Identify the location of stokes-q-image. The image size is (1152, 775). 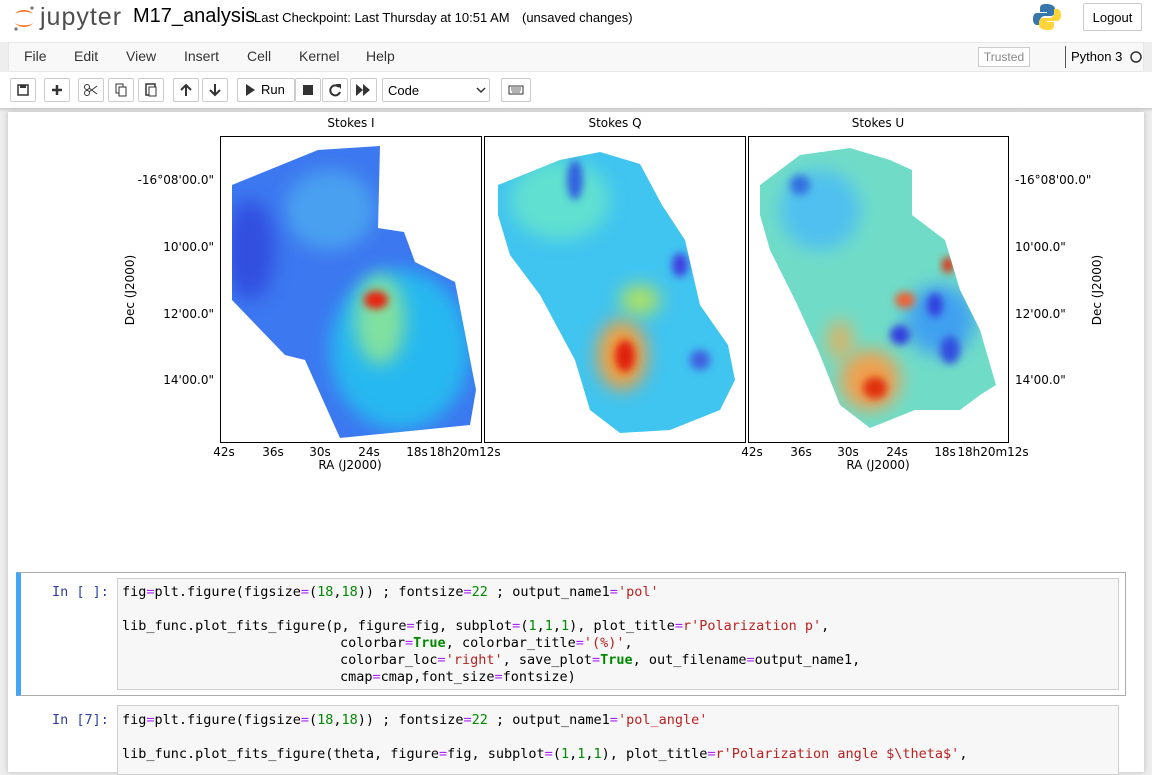
(616, 292).